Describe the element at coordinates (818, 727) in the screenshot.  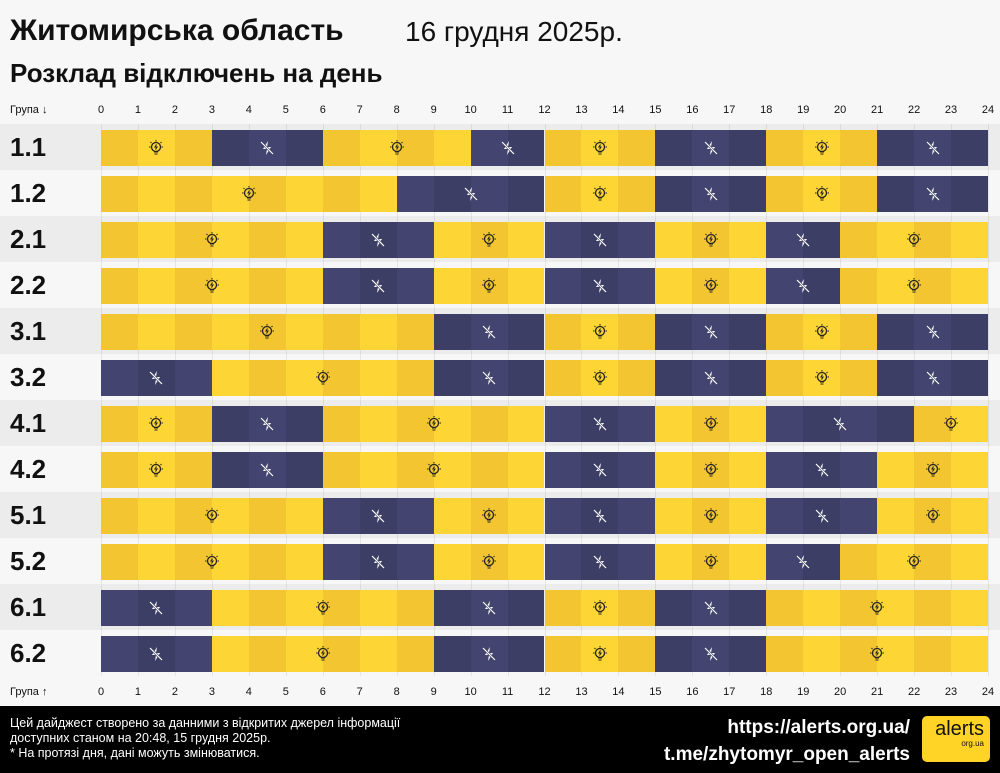
I see `website-link: https://alerts.org.ua/` at that location.